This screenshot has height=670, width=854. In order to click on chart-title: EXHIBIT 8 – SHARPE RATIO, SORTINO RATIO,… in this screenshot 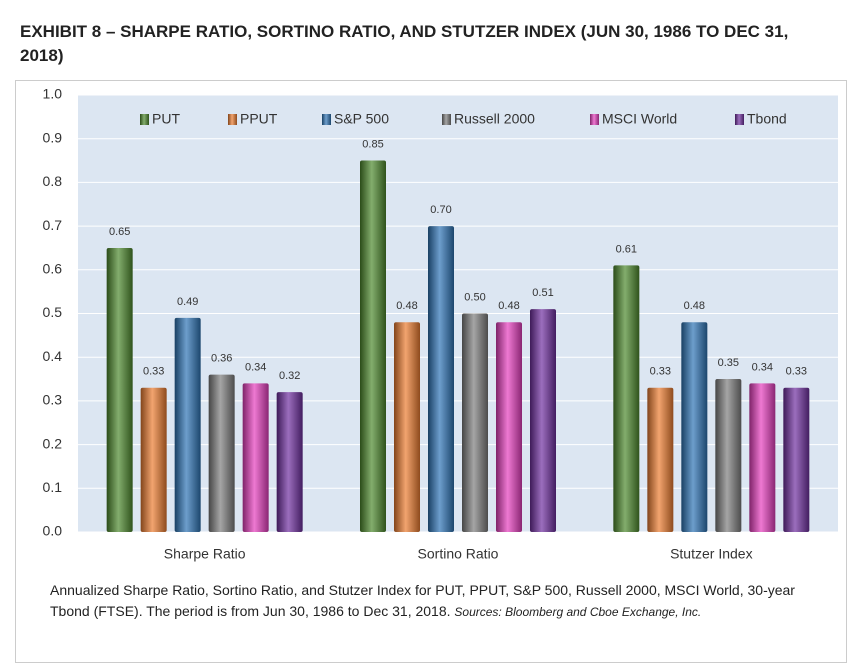, I will do `click(404, 43)`.